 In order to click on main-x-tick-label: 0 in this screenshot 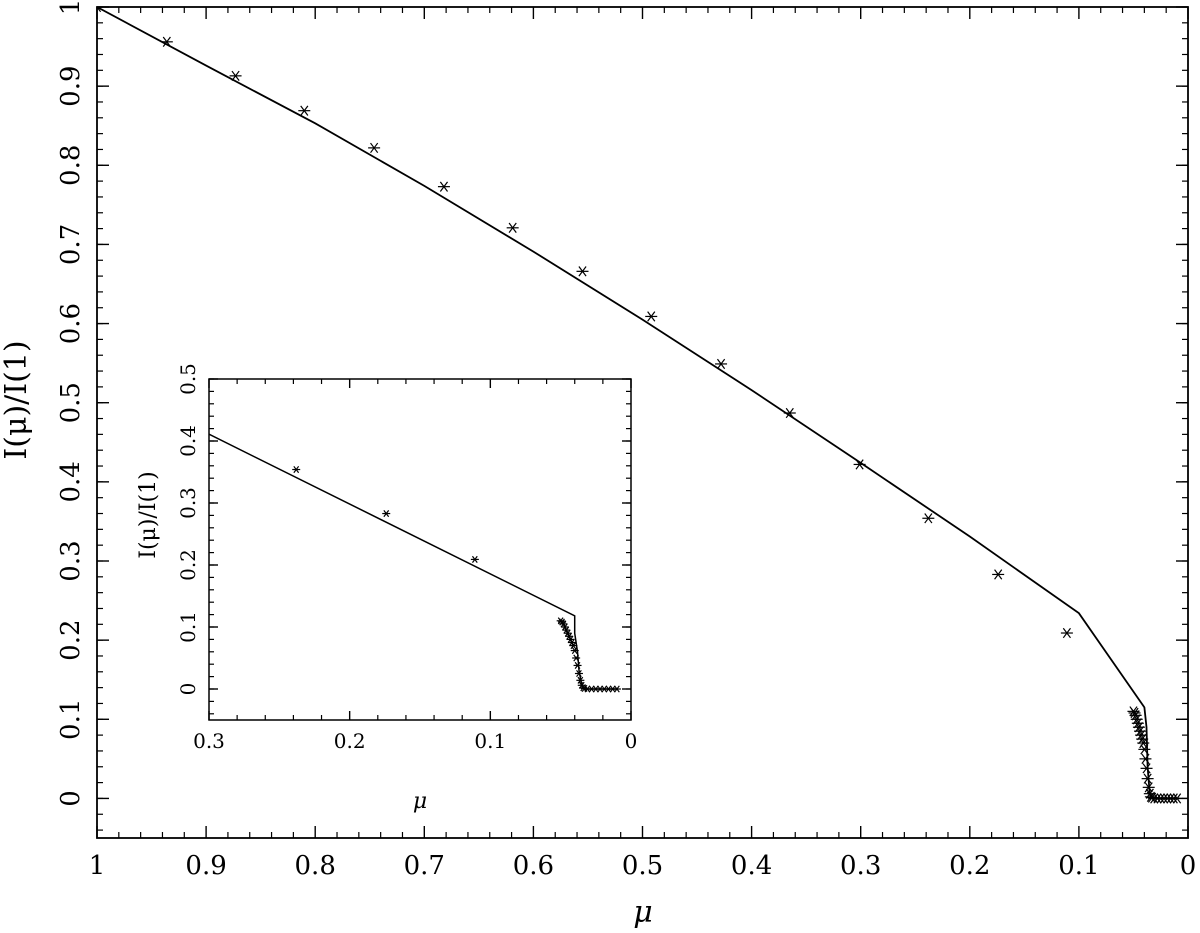, I will do `click(1188, 866)`.